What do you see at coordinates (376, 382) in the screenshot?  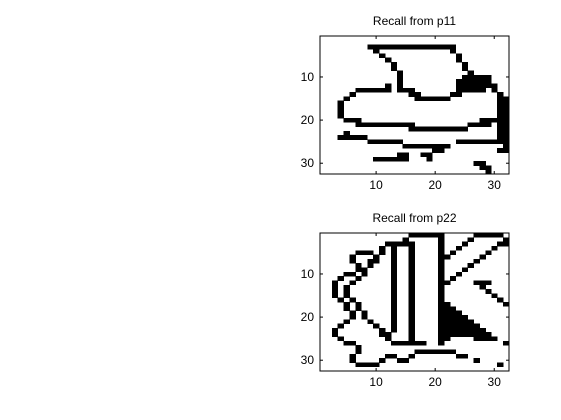 I see `x-tick-label: 10` at bounding box center [376, 382].